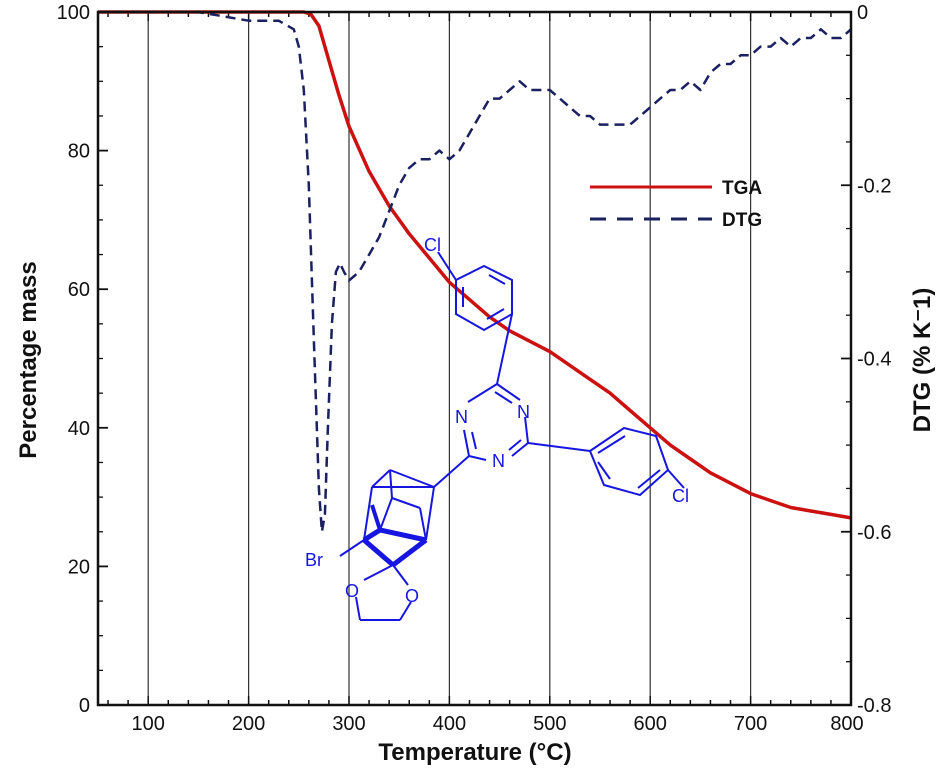 Image resolution: width=948 pixels, height=778 pixels. I want to click on x-tick-label: 500, so click(549, 724).